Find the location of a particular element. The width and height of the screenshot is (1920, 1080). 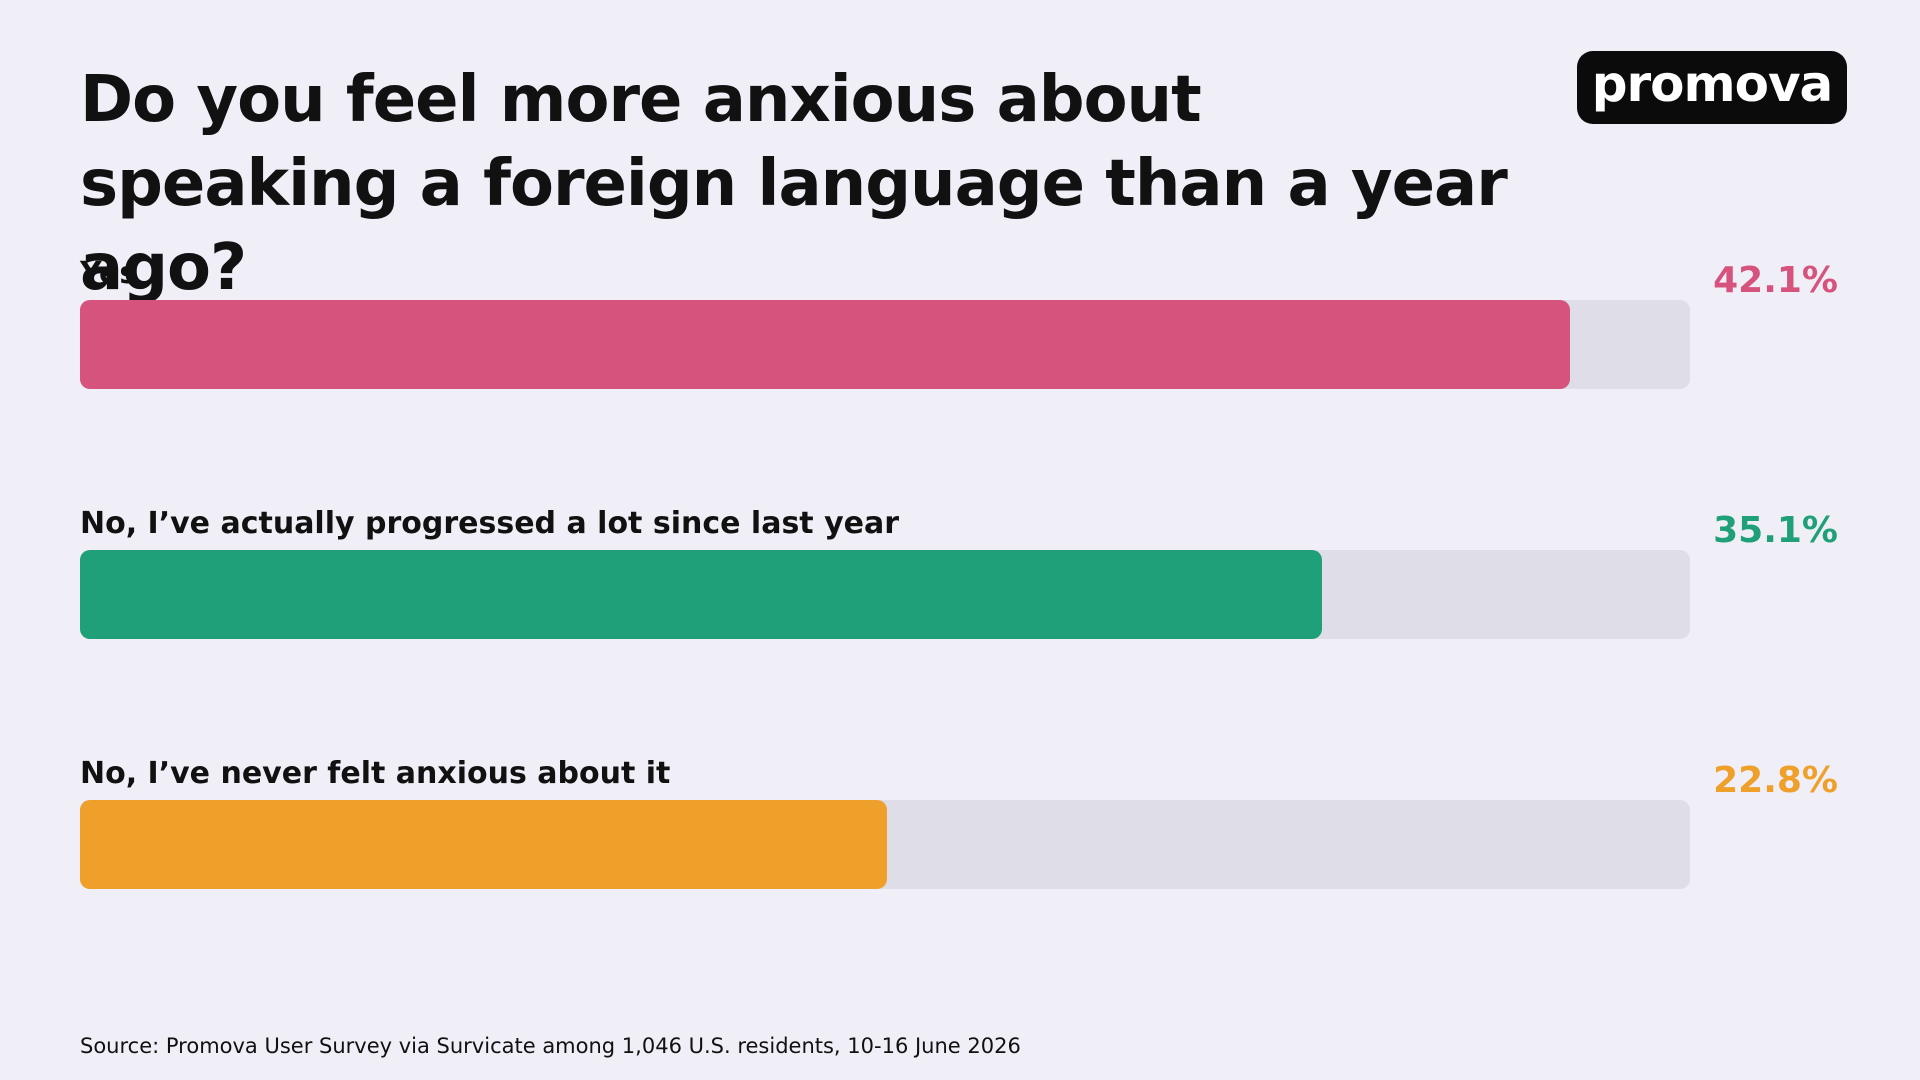

value-label: 22.8% is located at coordinates (1775, 780).